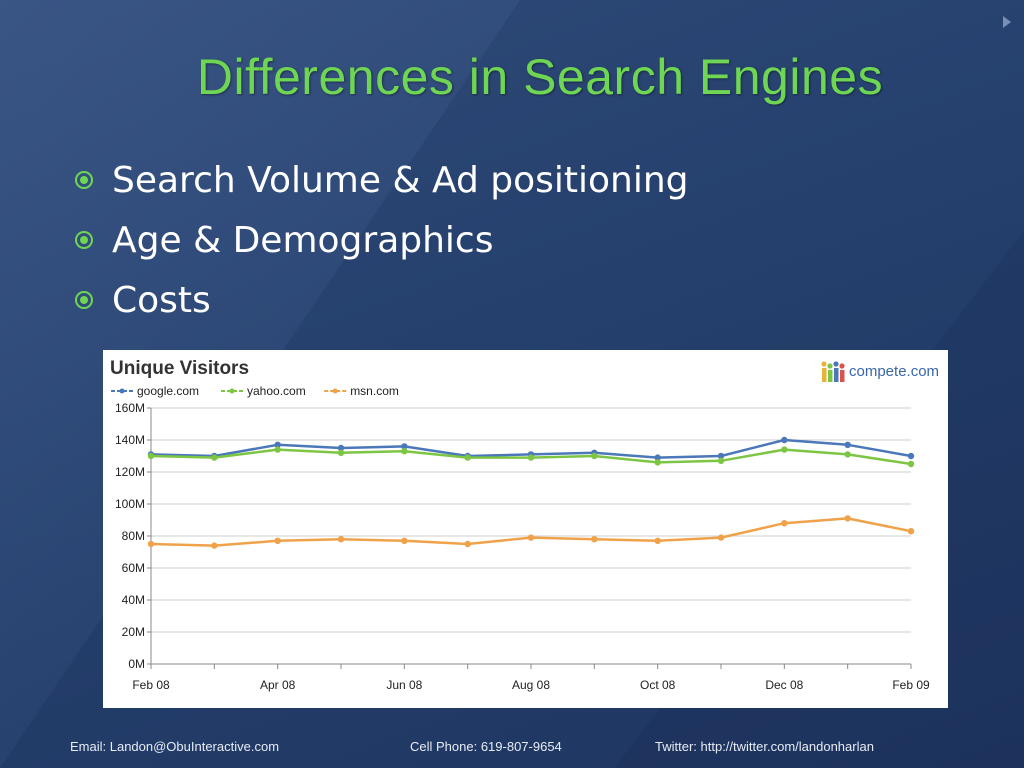 The width and height of the screenshot is (1024, 768). Describe the element at coordinates (531, 532) in the screenshot. I see `series-line-msn-com` at that location.